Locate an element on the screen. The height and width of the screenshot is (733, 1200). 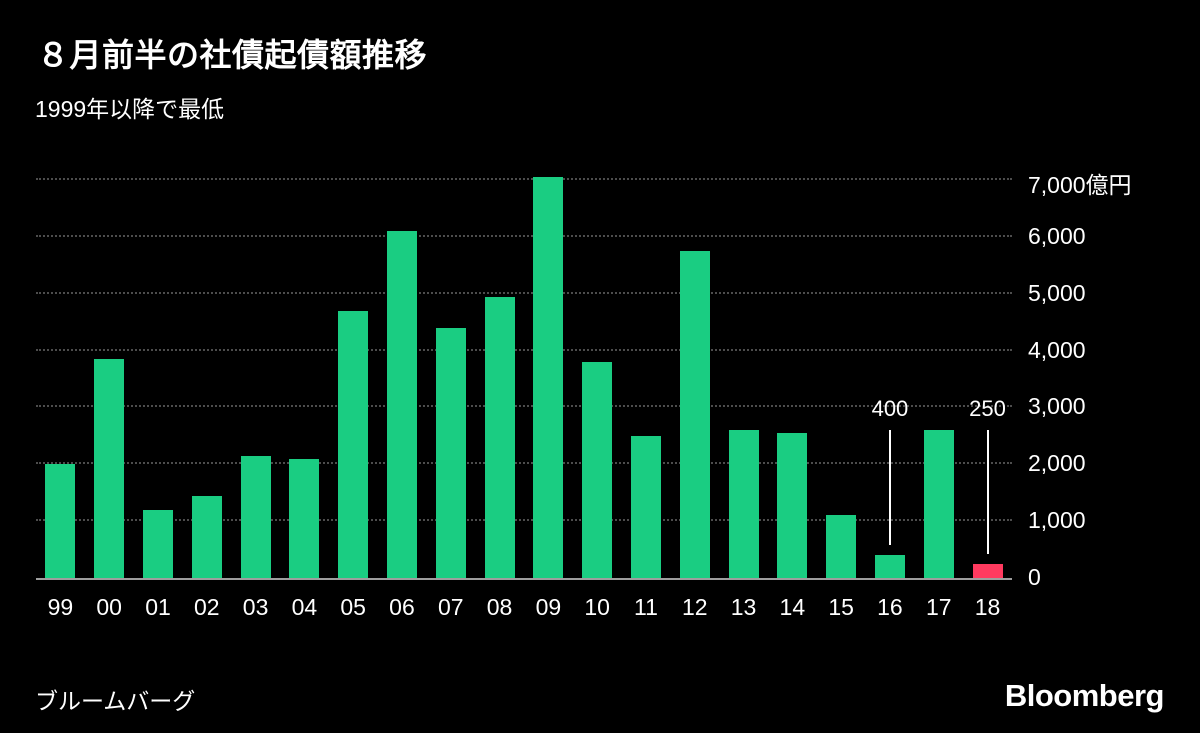
annotation-label: 250 is located at coordinates (987, 408).